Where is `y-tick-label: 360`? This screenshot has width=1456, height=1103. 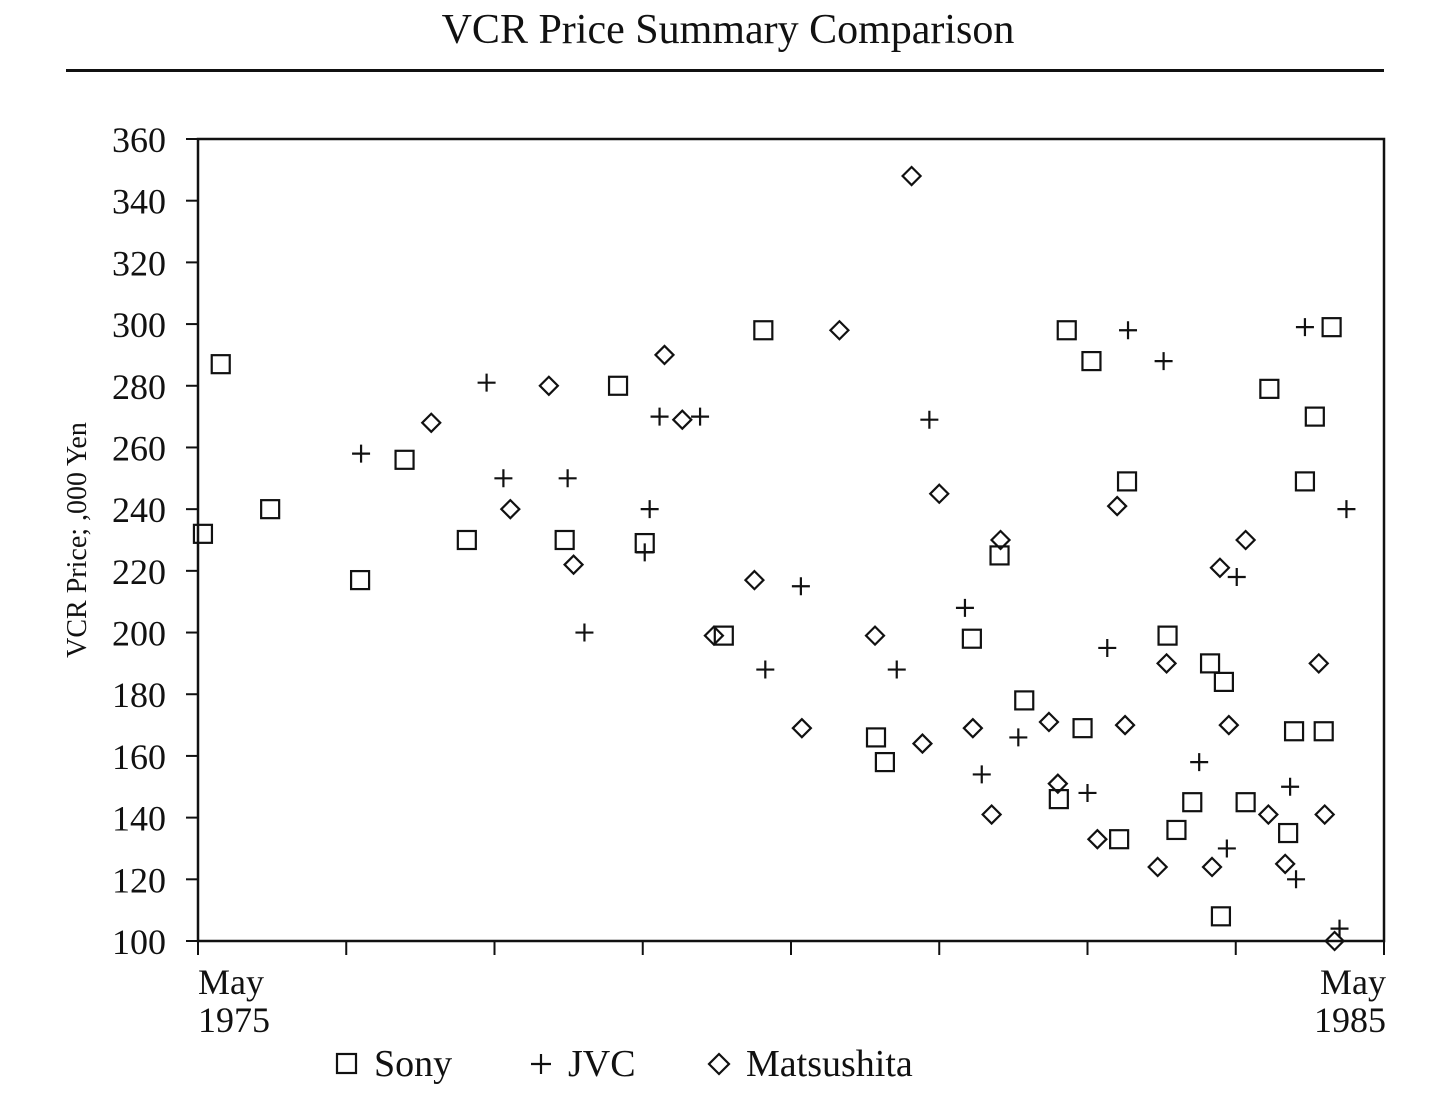
y-tick-label: 360 is located at coordinates (139, 140).